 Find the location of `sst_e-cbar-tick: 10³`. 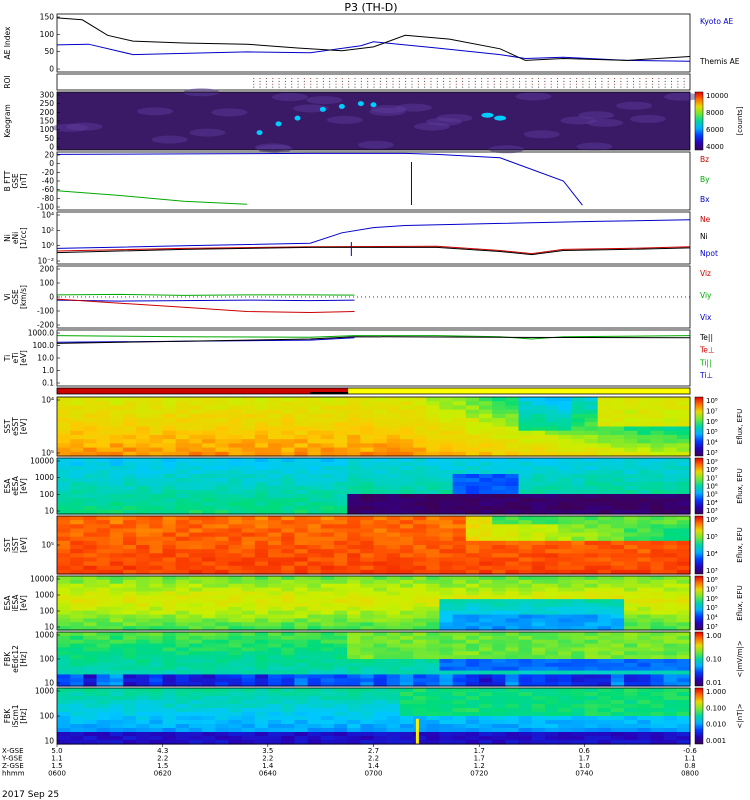

sst_e-cbar-tick: 10³ is located at coordinates (712, 453).